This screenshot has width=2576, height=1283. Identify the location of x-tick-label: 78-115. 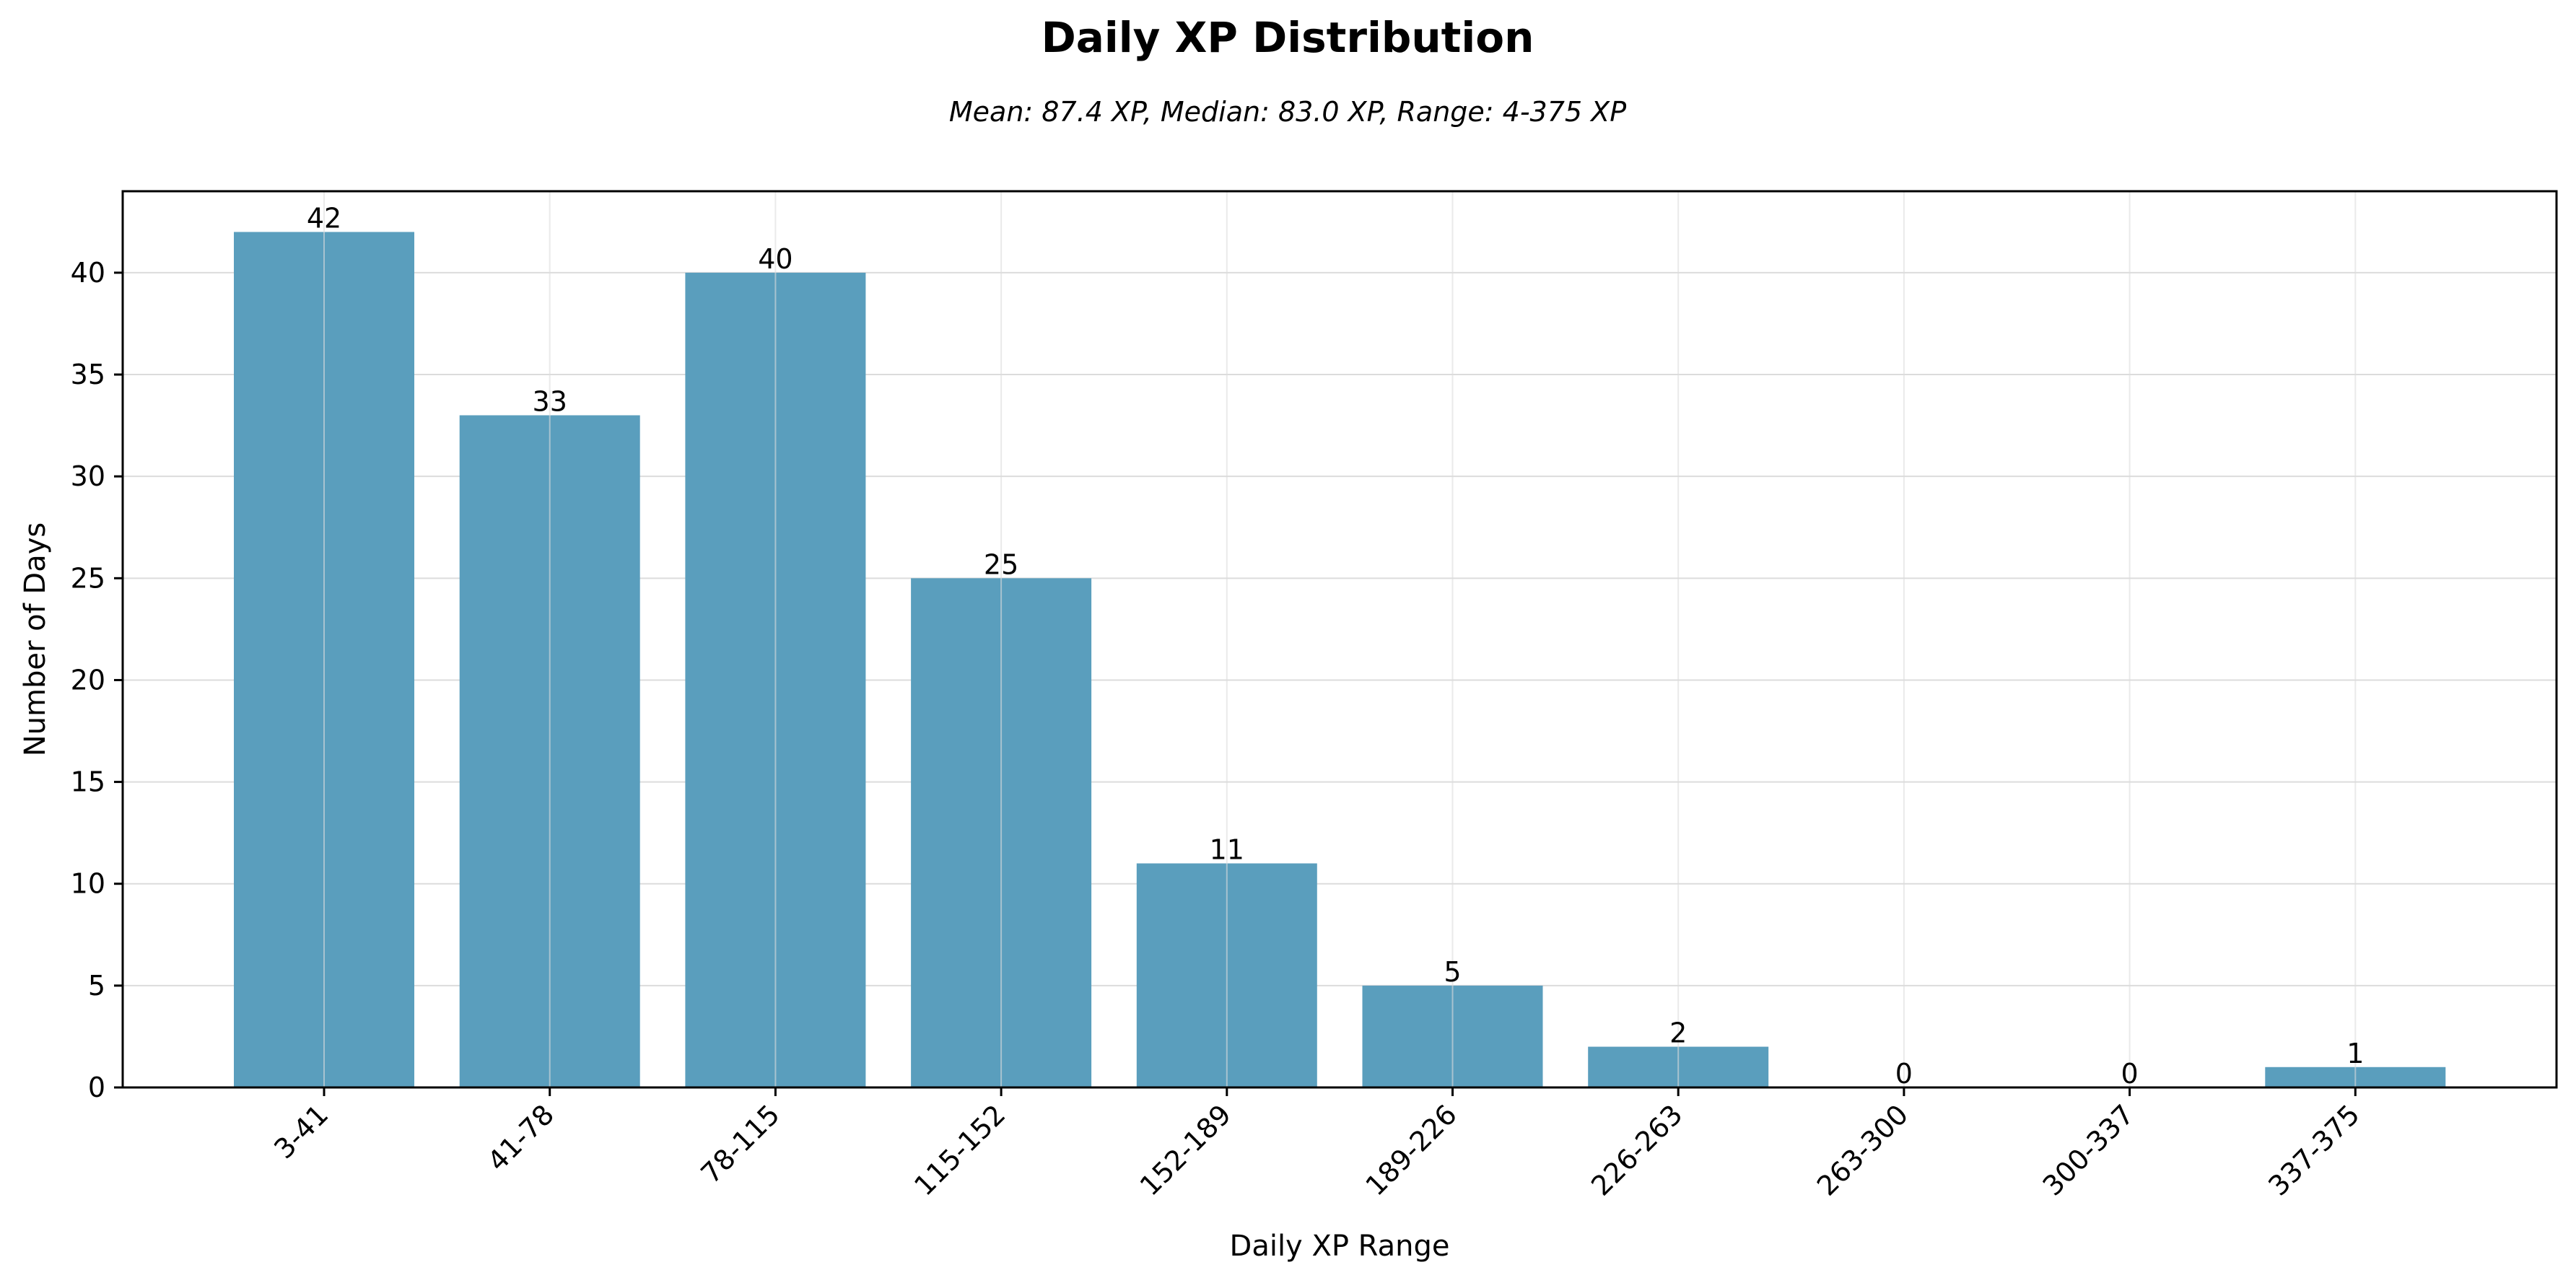
(739, 1143).